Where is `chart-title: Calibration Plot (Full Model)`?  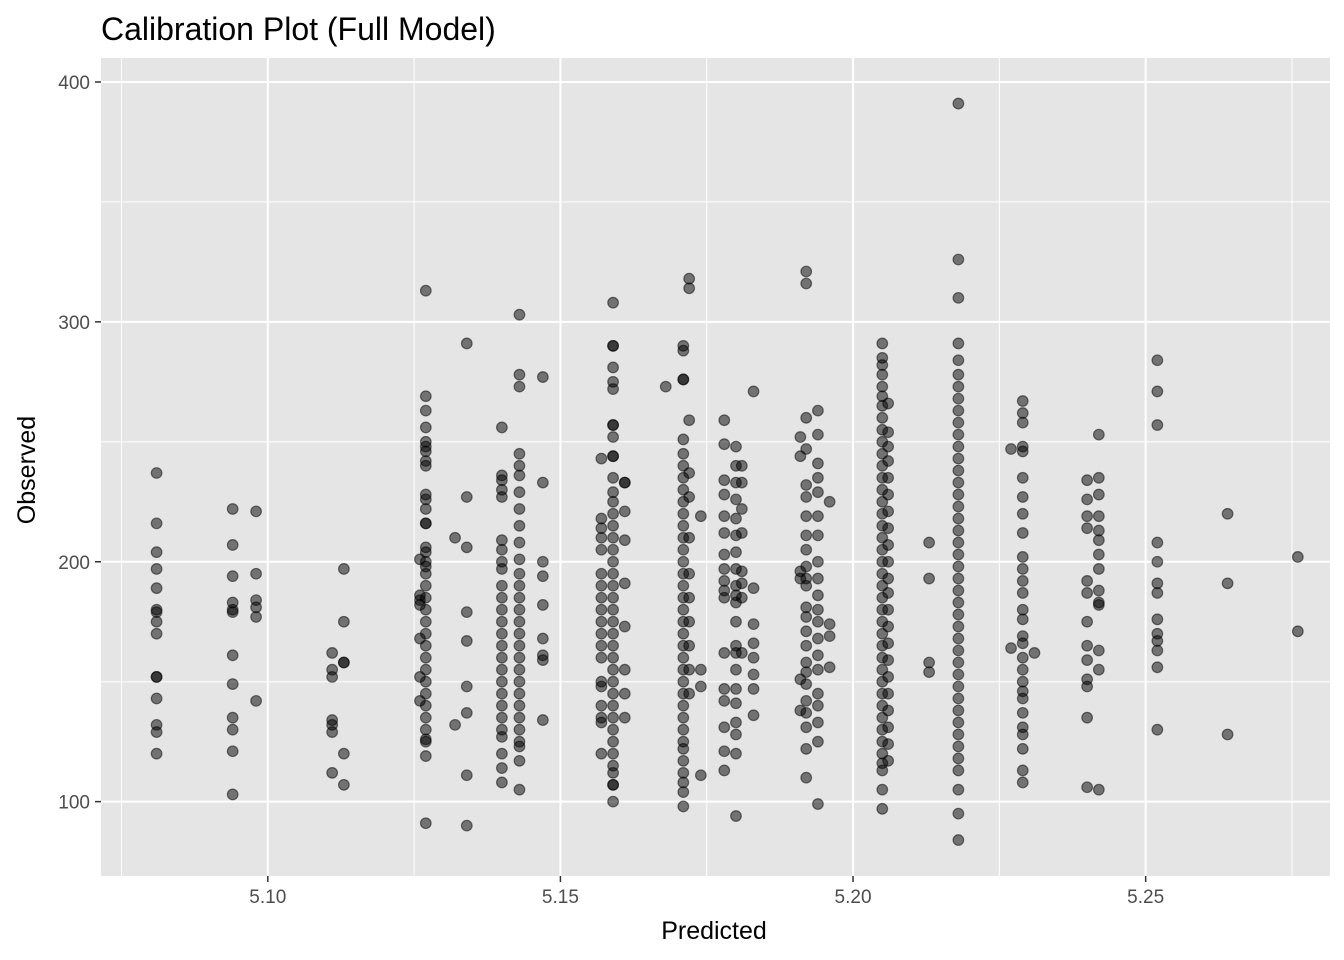
chart-title: Calibration Plot (Full Model) is located at coordinates (298, 29).